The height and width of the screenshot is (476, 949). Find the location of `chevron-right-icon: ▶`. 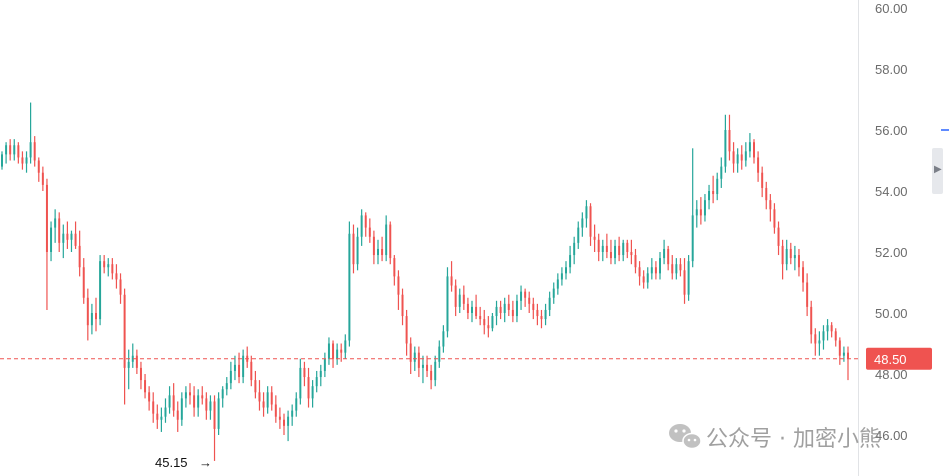

chevron-right-icon: ▶ is located at coordinates (938, 169).